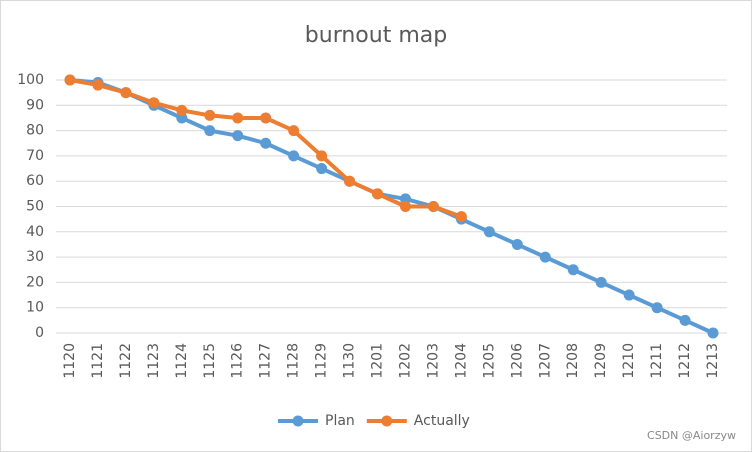 The height and width of the screenshot is (452, 752). I want to click on x-tick-label: 1204, so click(461, 361).